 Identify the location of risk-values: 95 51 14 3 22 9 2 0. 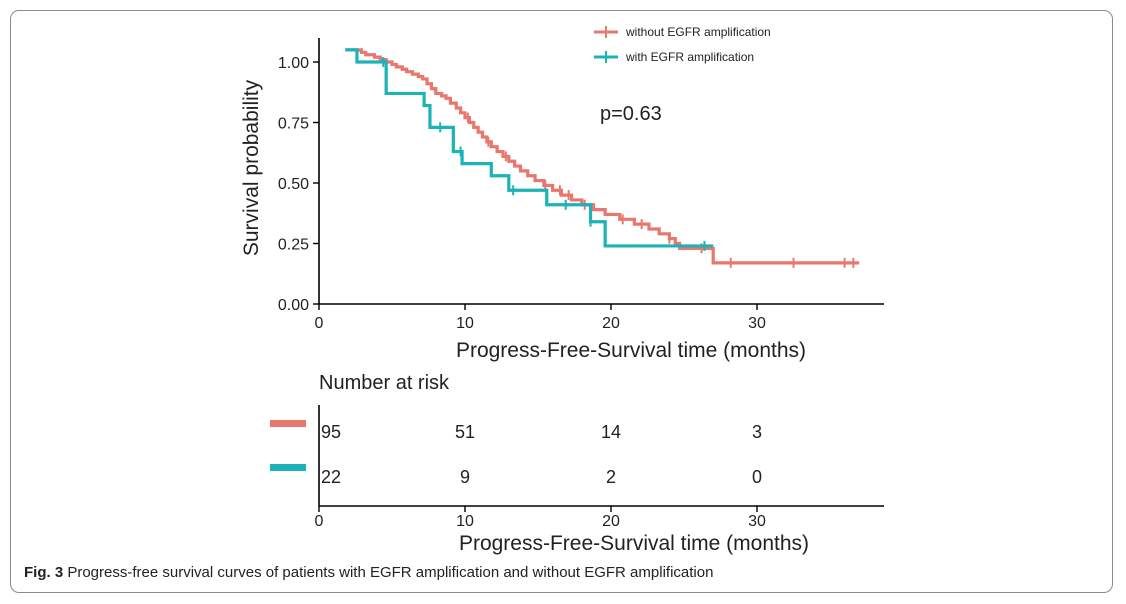
(541, 454).